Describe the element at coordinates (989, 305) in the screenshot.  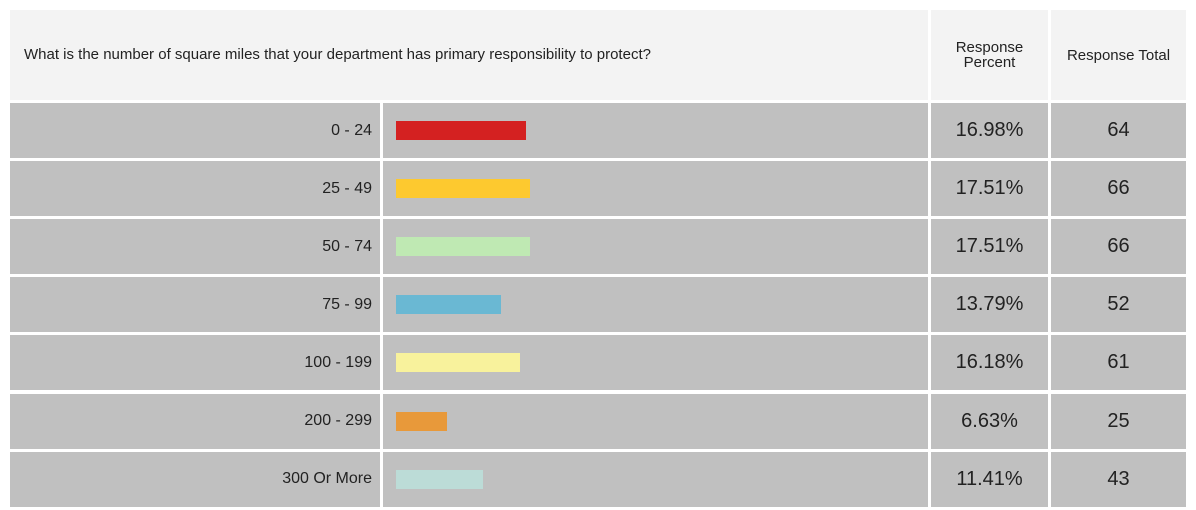
I see `response-percent: 13.79%` at that location.